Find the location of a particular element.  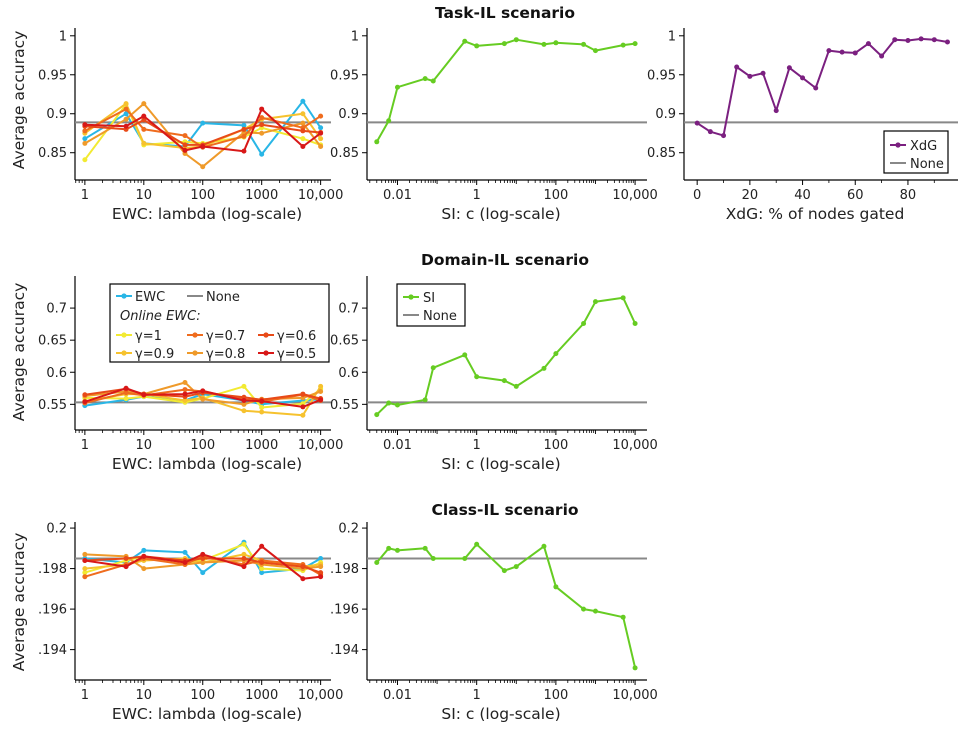

y-tick-label: .198 is located at coordinates (52, 569).